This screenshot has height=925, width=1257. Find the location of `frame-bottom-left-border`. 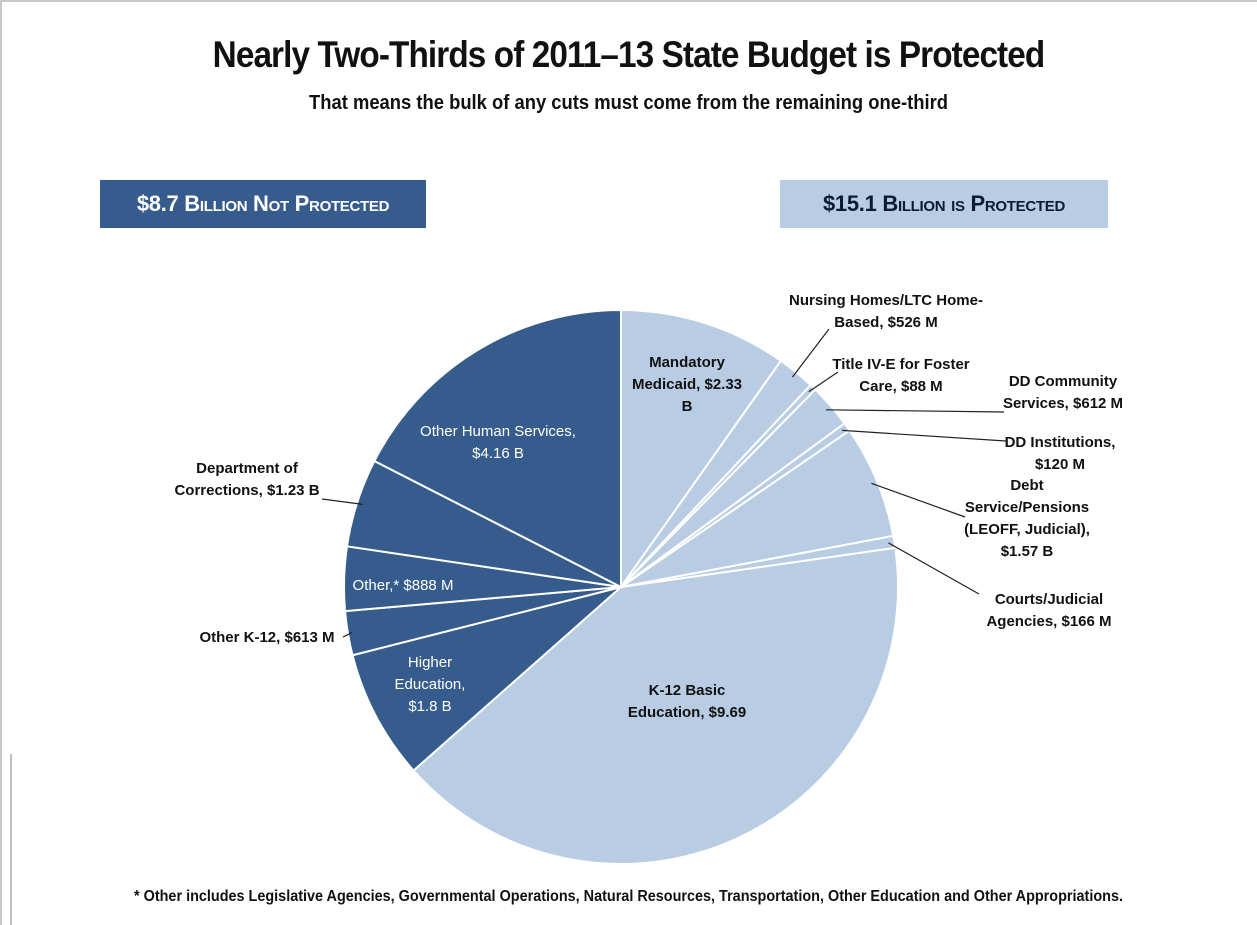

frame-bottom-left-border is located at coordinates (11, 839).